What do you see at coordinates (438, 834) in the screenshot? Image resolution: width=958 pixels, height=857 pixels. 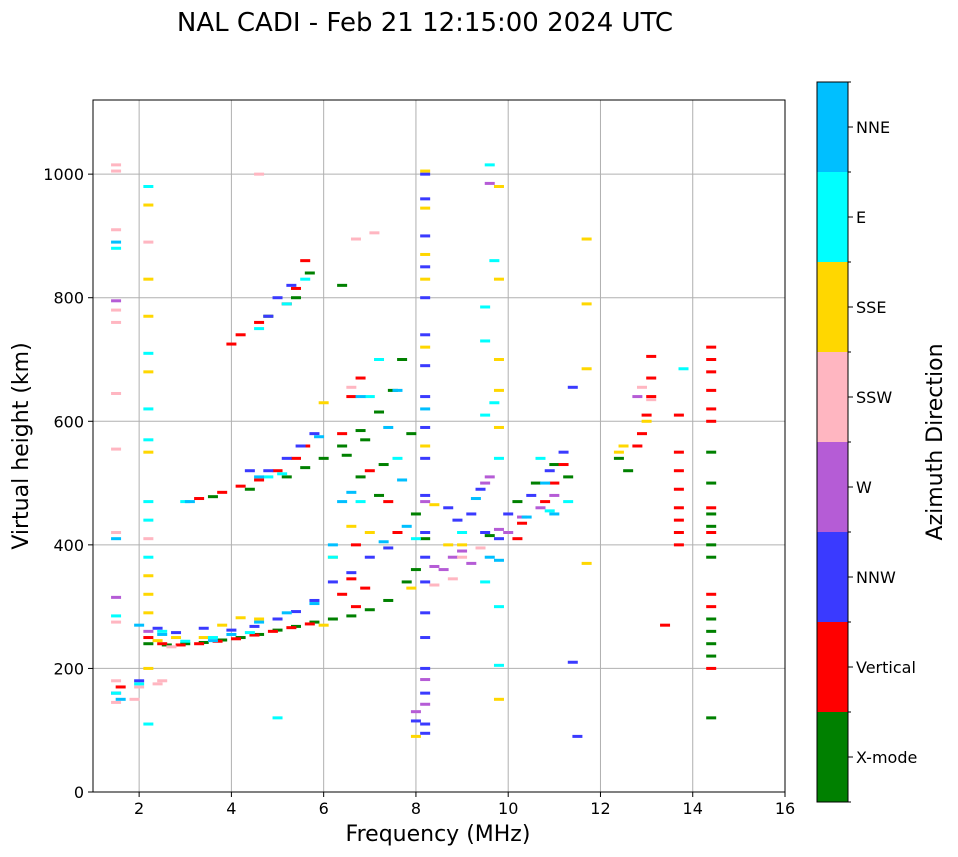 I see `x-axis-label: Frequency (MHz)` at bounding box center [438, 834].